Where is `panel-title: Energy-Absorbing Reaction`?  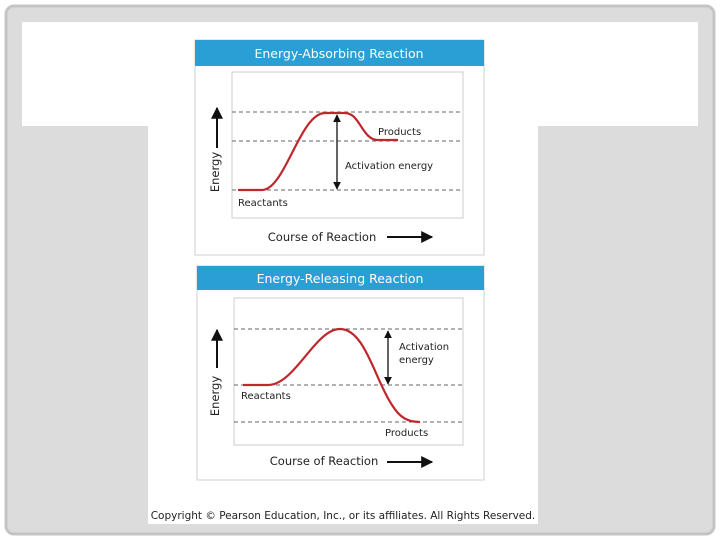 panel-title: Energy-Absorbing Reaction is located at coordinates (338, 53).